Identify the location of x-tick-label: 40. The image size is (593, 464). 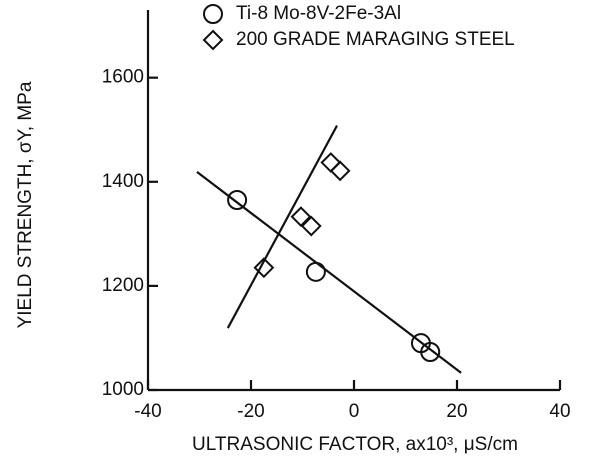
(559, 411).